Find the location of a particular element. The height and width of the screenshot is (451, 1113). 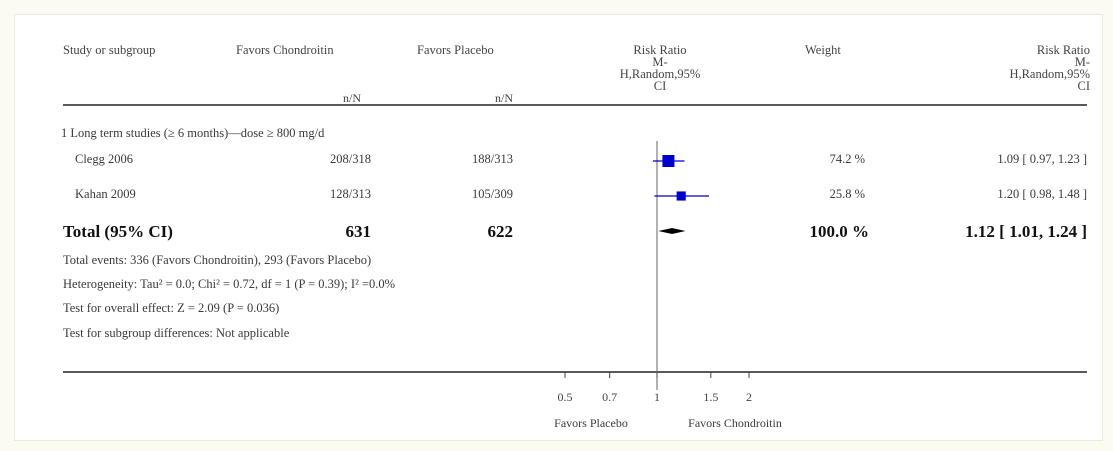

tick-label: 0.7 is located at coordinates (609, 397).